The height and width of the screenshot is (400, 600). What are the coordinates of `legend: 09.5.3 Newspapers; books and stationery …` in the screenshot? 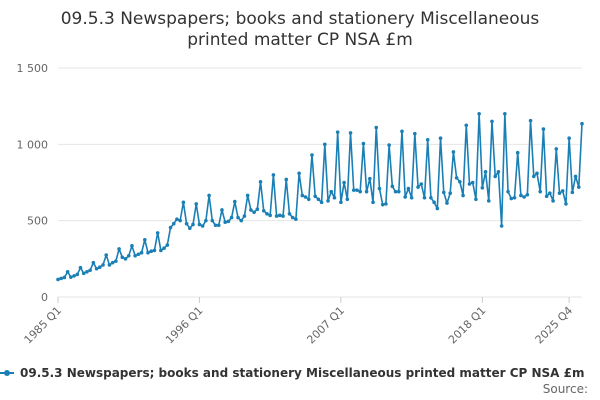 It's located at (292, 373).